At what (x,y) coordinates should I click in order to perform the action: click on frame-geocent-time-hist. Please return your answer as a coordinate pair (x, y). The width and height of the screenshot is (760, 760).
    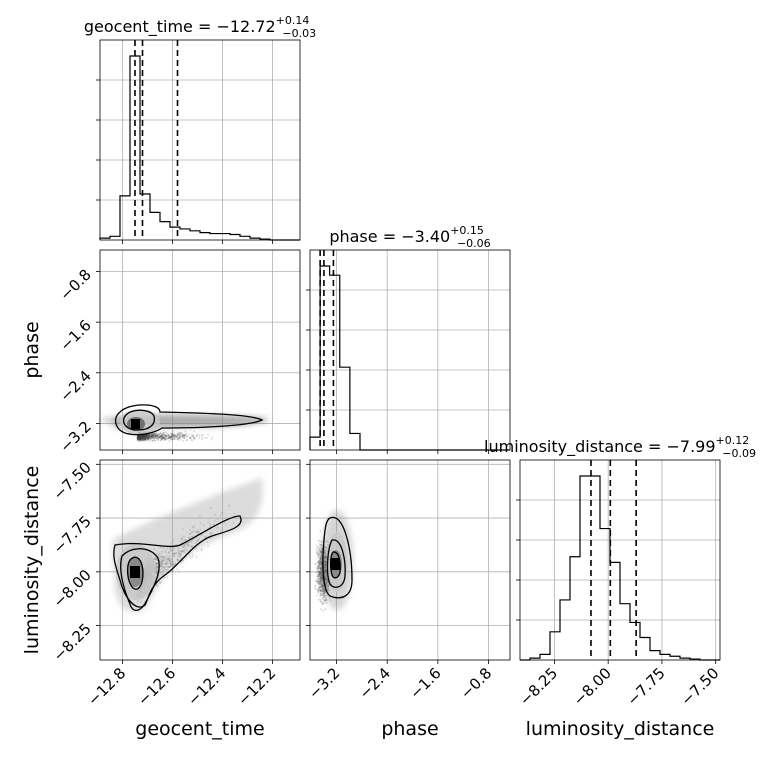
    Looking at the image, I should click on (200, 140).